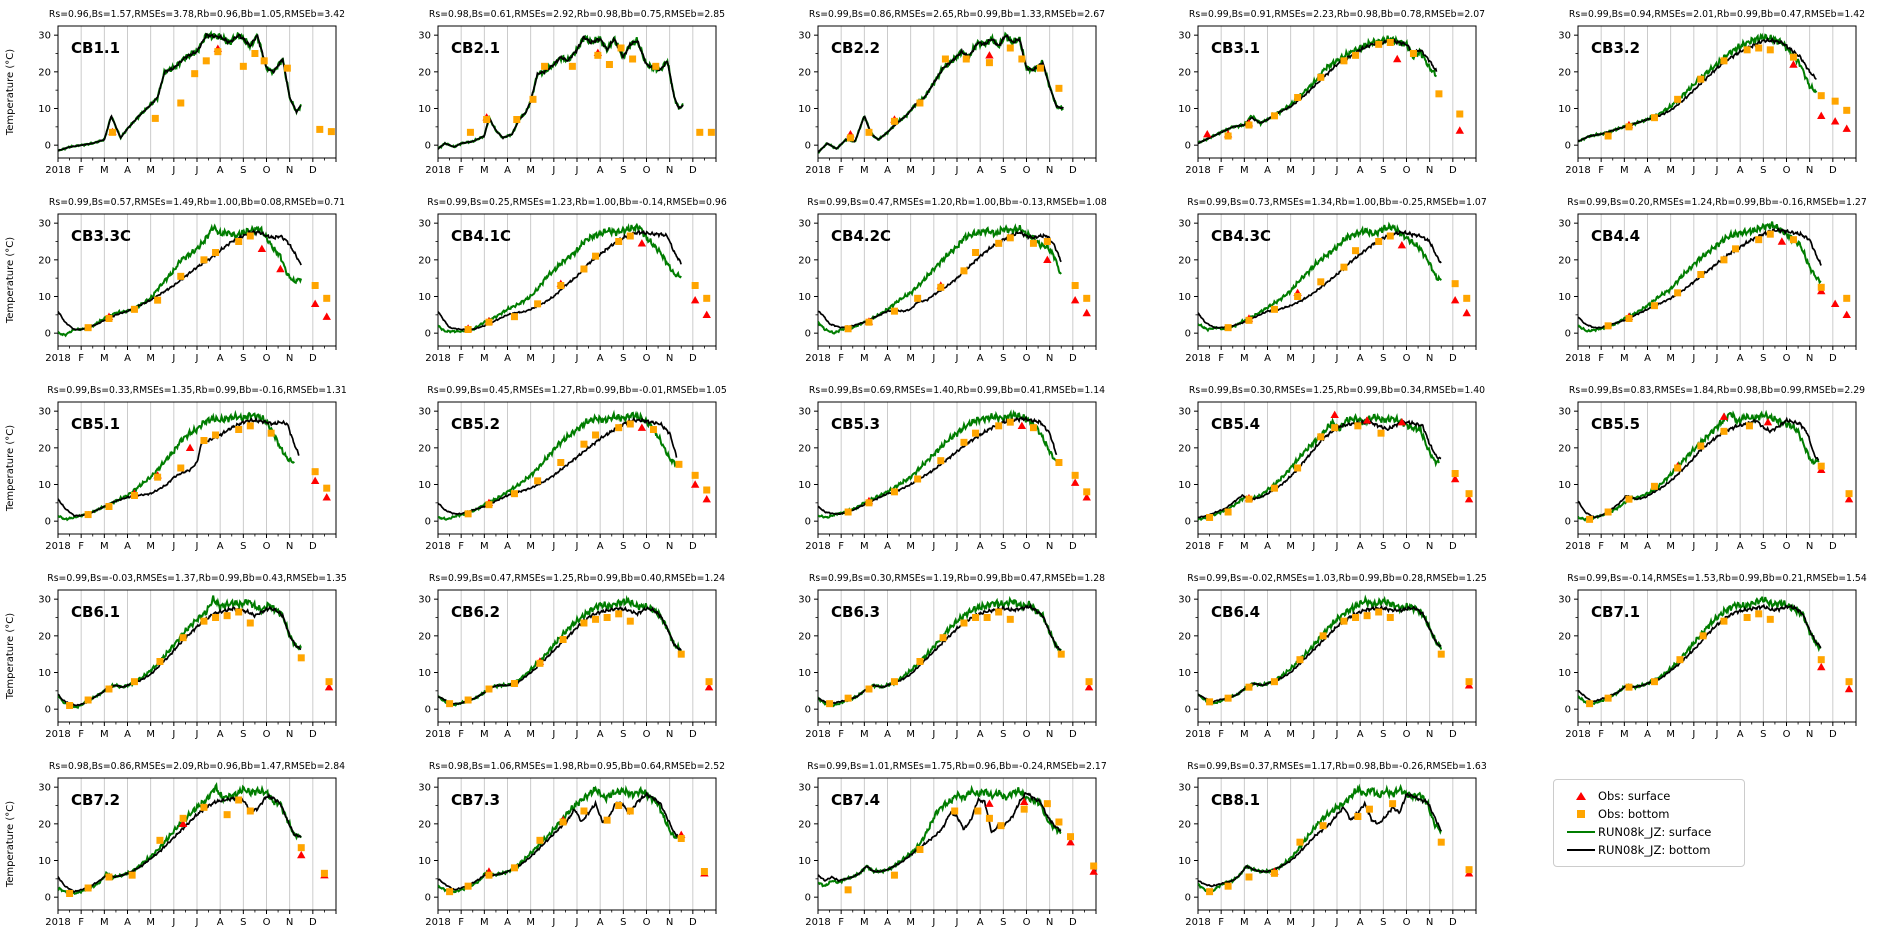  What do you see at coordinates (101, 236) in the screenshot?
I see `station-label: CB3.3C` at bounding box center [101, 236].